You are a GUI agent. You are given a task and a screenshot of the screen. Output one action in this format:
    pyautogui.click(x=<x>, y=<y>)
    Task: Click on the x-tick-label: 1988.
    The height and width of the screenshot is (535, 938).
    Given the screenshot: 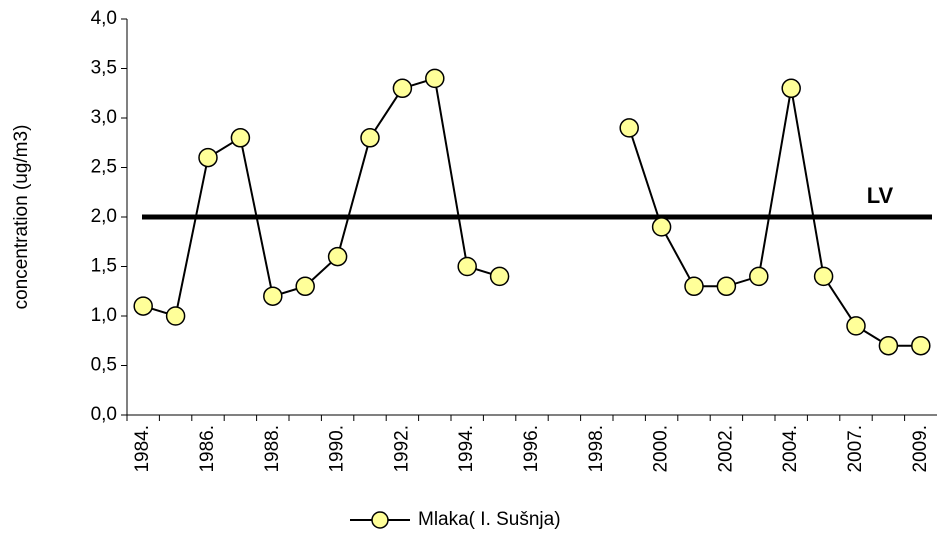 What is the action you would take?
    pyautogui.click(x=272, y=449)
    